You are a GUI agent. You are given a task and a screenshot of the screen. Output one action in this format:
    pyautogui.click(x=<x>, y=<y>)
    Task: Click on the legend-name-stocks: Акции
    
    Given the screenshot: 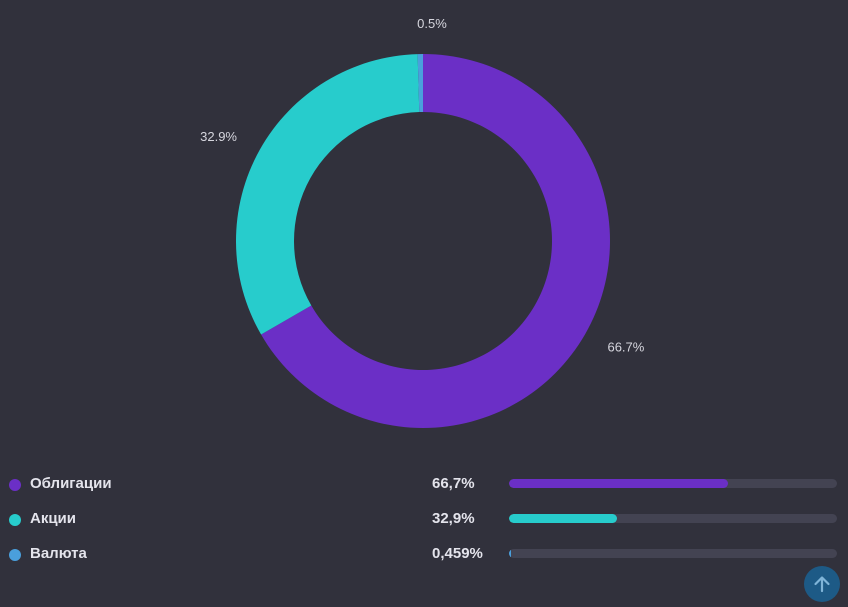 What is the action you would take?
    pyautogui.click(x=53, y=518)
    